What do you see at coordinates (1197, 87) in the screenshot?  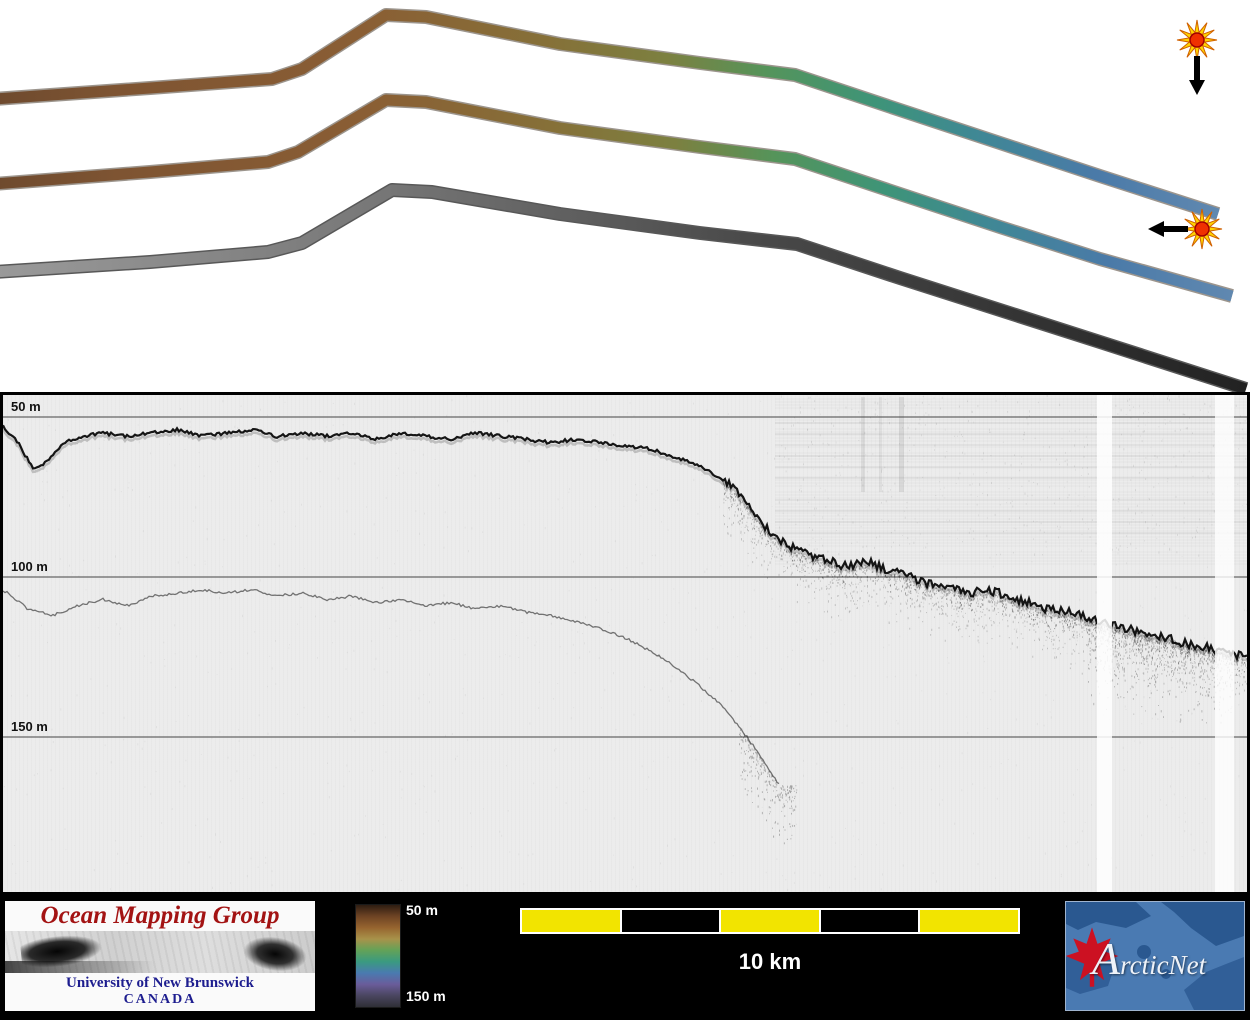 I see `down-arrow-head` at bounding box center [1197, 87].